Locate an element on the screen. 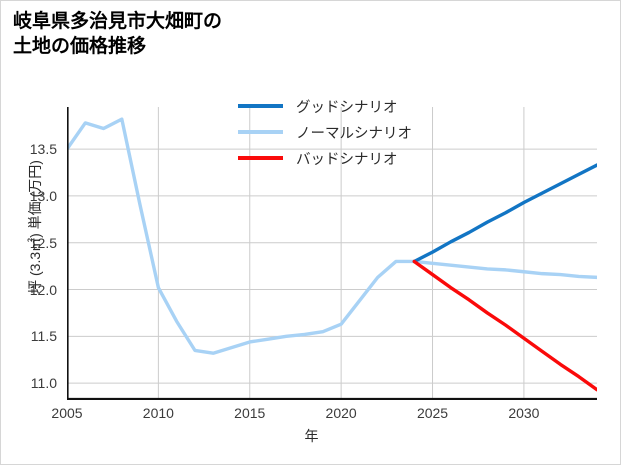 The height and width of the screenshot is (465, 621). y-axis-label: 坪 (3.3㎡) 単価 (万円) is located at coordinates (35, 227).